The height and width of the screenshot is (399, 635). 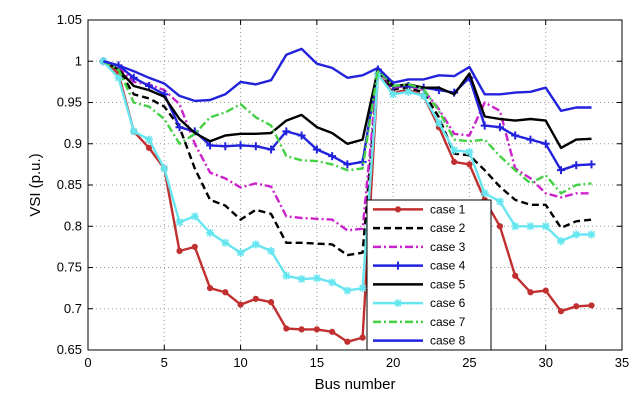 What do you see at coordinates (469, 362) in the screenshot?
I see `x-tick-label: 25` at bounding box center [469, 362].